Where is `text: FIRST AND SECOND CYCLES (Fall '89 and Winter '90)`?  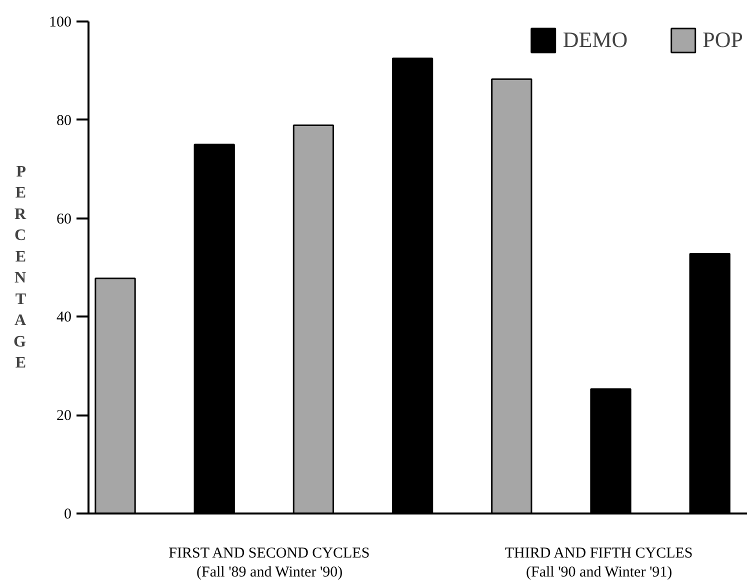 text: FIRST AND SECOND CYCLES (Fall '89 and Winter '90) is located at coordinates (269, 563).